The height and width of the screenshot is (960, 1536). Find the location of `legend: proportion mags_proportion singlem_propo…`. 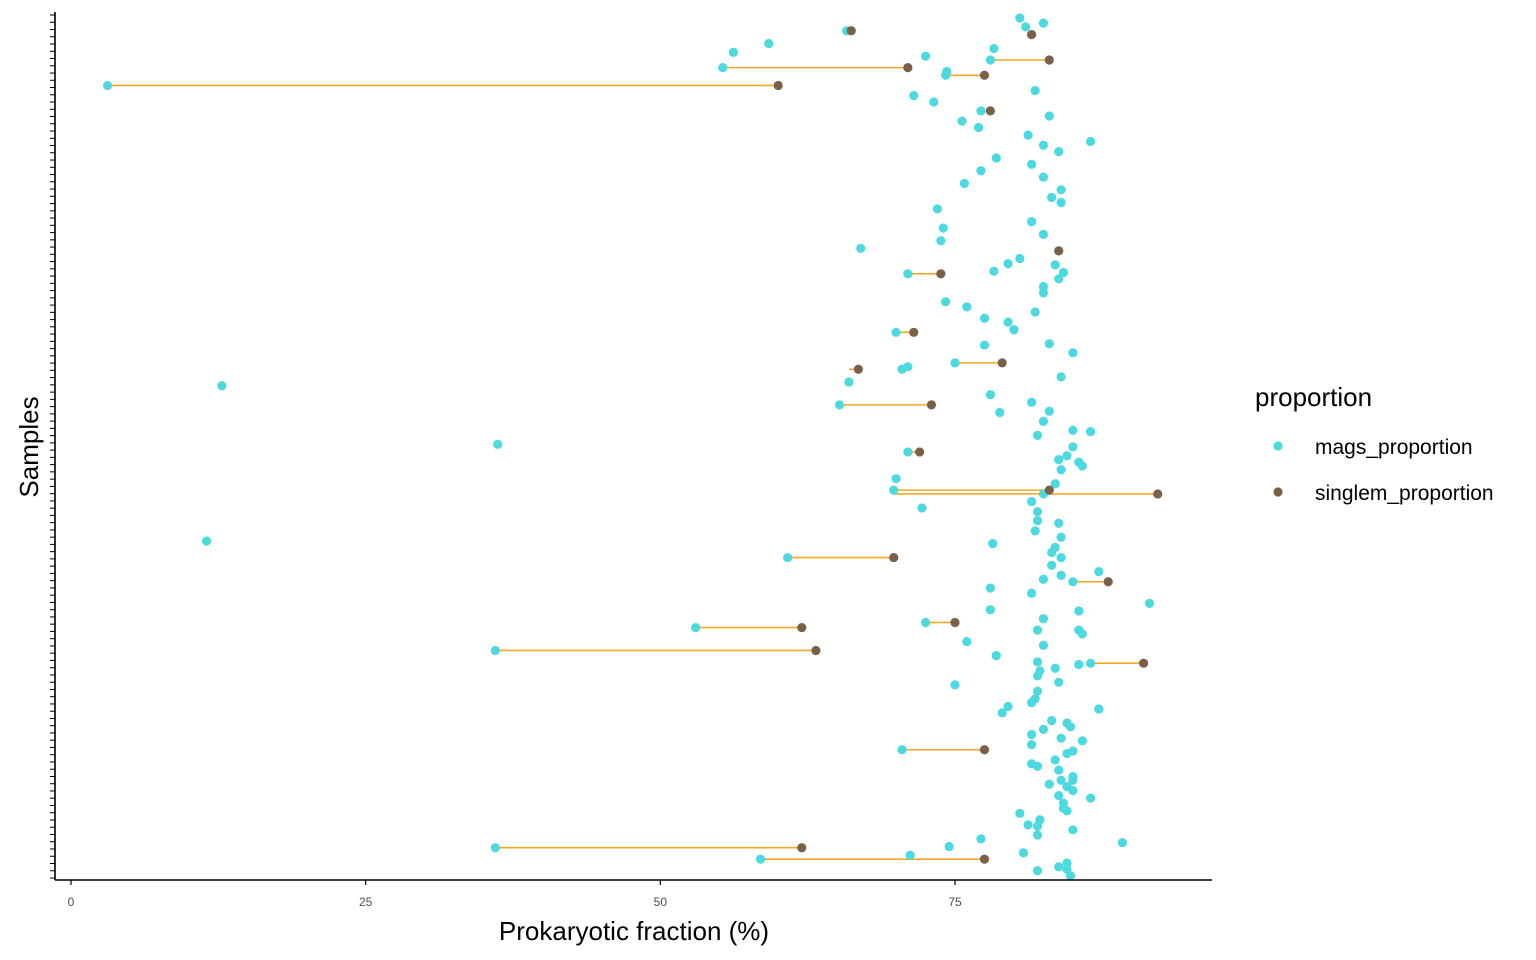

legend: proportion mags_proportion singlem_propo… is located at coordinates (1374, 443).